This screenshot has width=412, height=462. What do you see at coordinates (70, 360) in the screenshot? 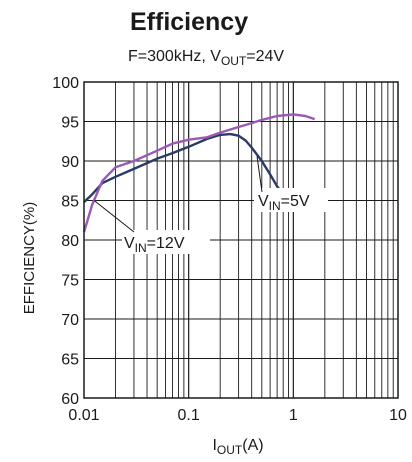
I see `y-tick-label: 65` at bounding box center [70, 360].